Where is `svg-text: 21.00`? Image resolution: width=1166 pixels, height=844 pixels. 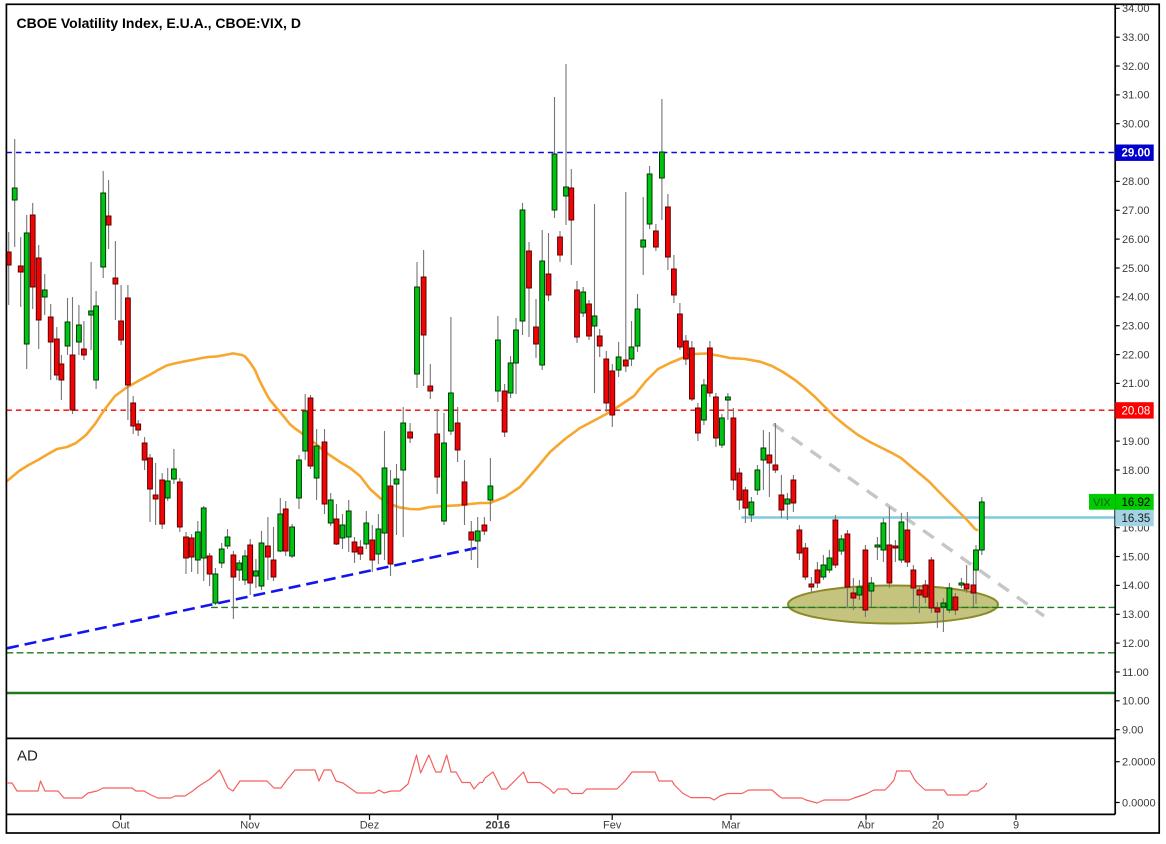
svg-text: 21.00 is located at coordinates (1136, 384).